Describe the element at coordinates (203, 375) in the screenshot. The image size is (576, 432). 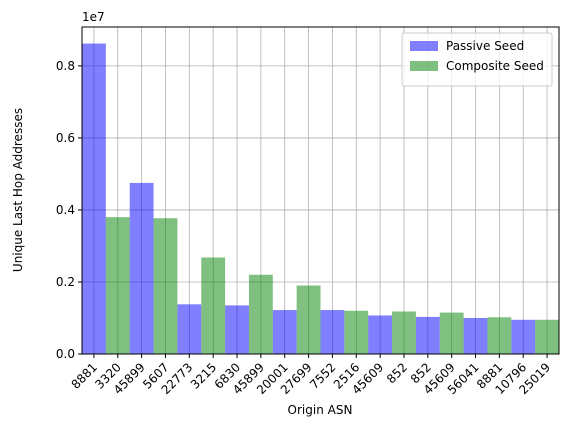
I see `x-tick-label: 3215` at that location.